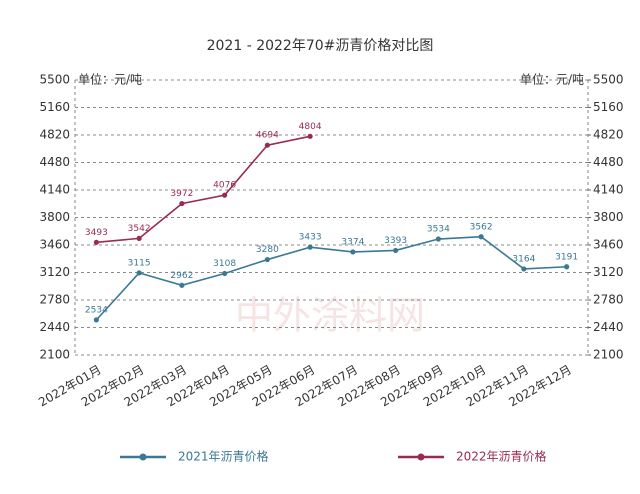 The image size is (640, 494). What do you see at coordinates (54, 162) in the screenshot?
I see `y-tick-label: 4480` at bounding box center [54, 162].